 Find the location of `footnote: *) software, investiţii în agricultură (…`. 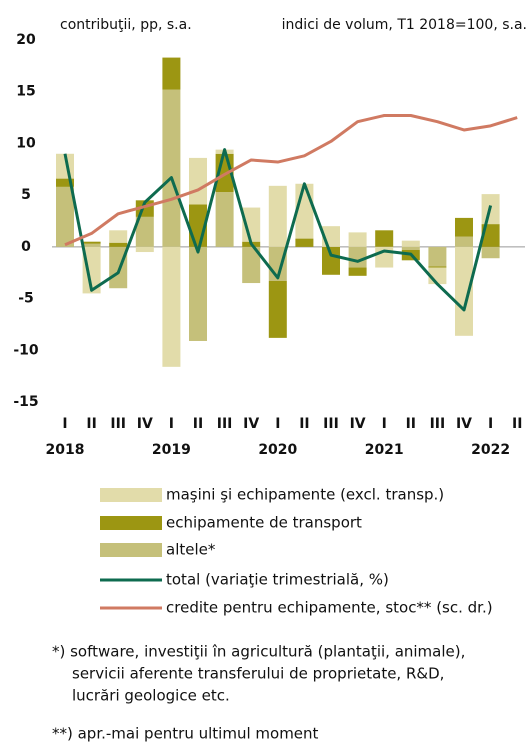

footnote: *) software, investiţii în agricultură (… is located at coordinates (258, 652).